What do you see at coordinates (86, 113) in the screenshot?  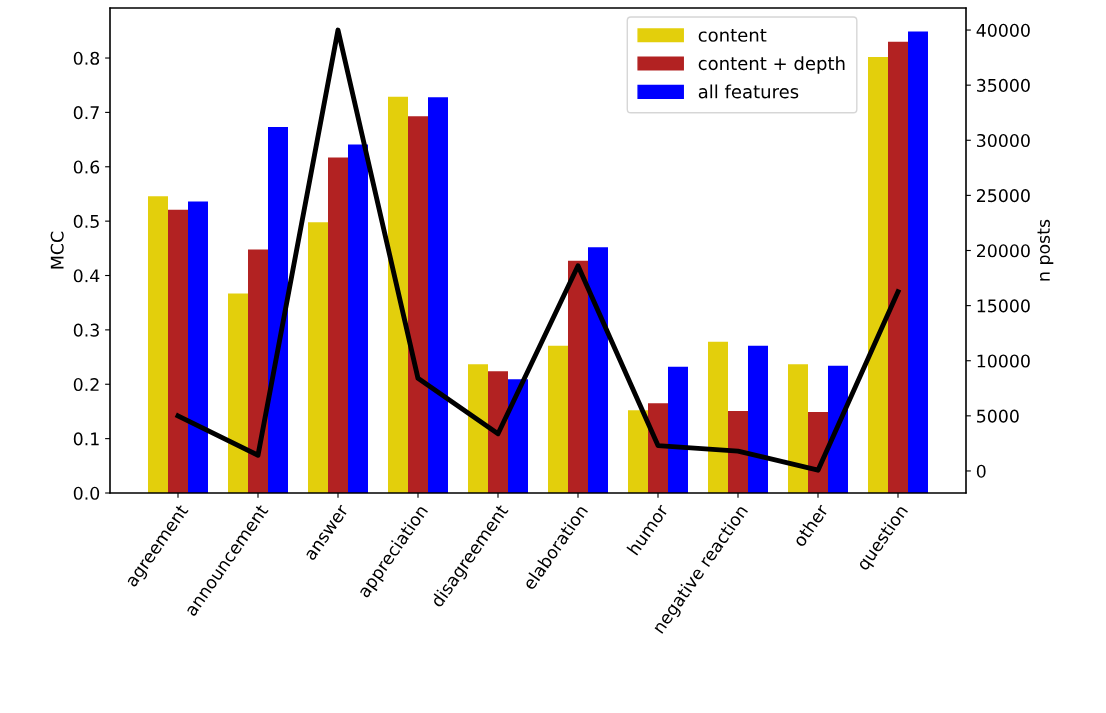 I see `y-tick-label: 0.7` at bounding box center [86, 113].